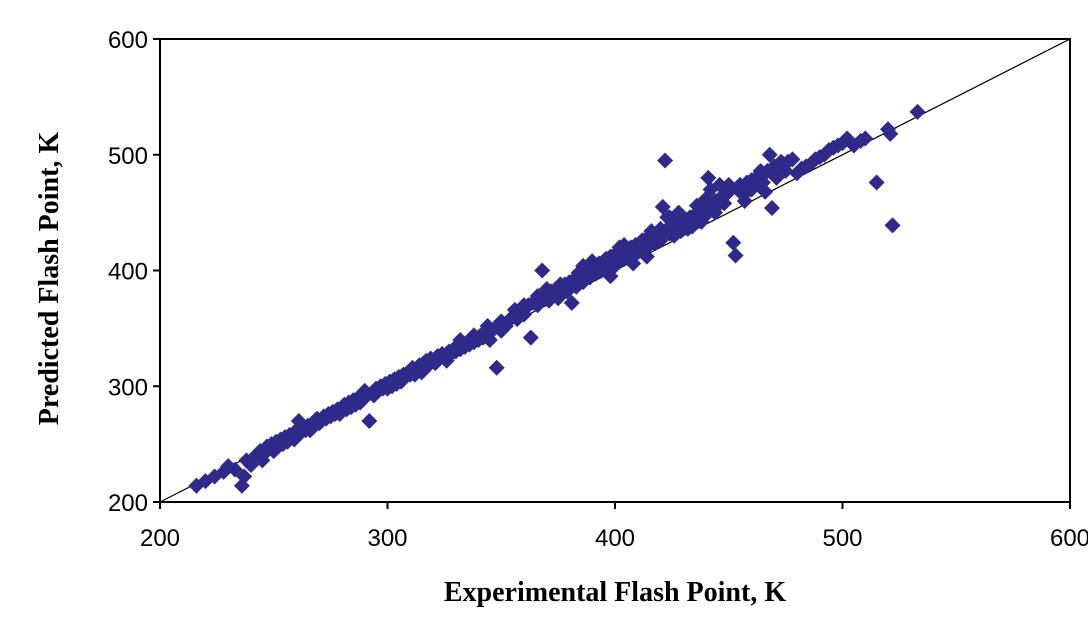  Describe the element at coordinates (128, 156) in the screenshot. I see `y-tick-label: 500` at that location.